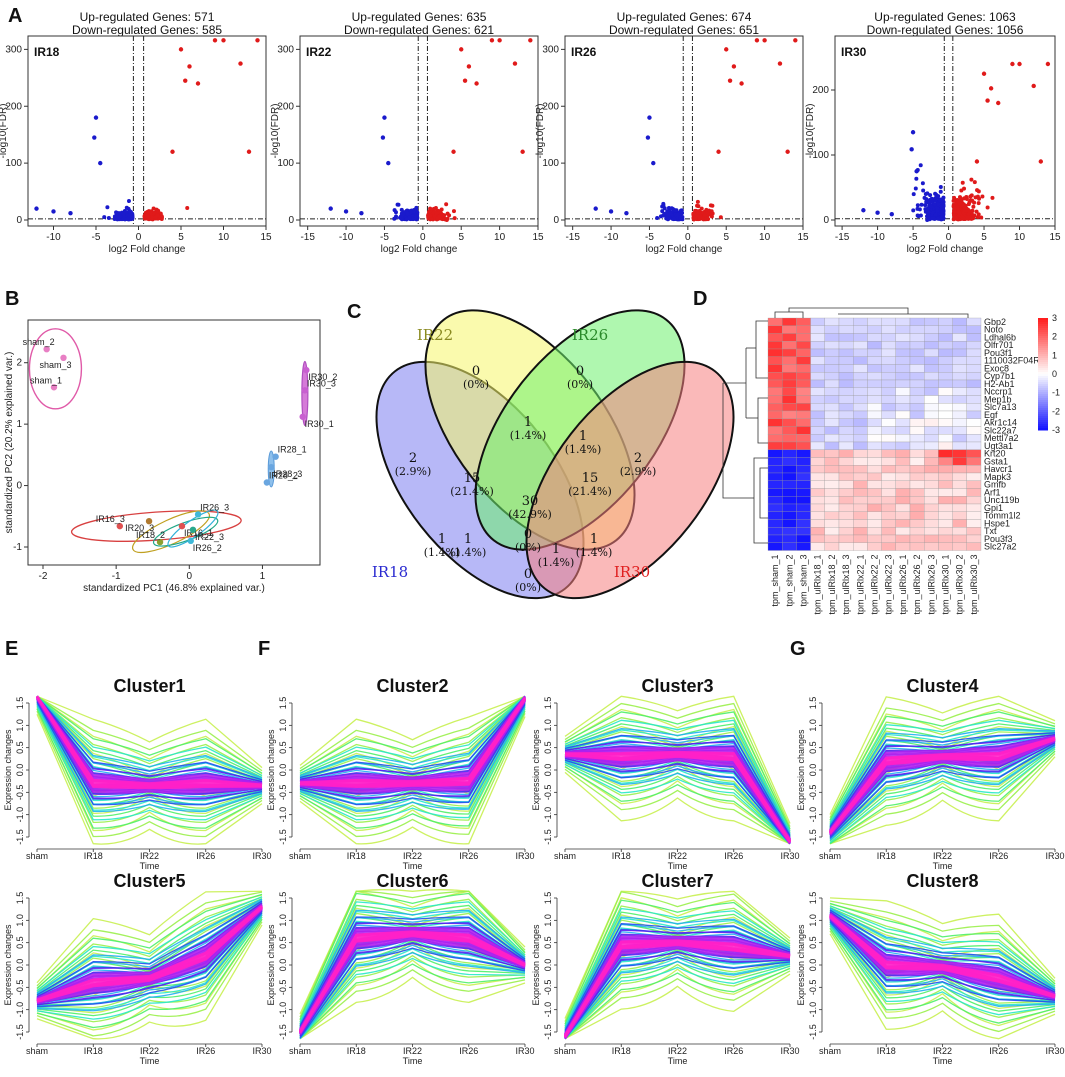  What do you see at coordinates (283, 920) in the screenshot?
I see `y-tick-label: 1.0` at bounding box center [283, 920].